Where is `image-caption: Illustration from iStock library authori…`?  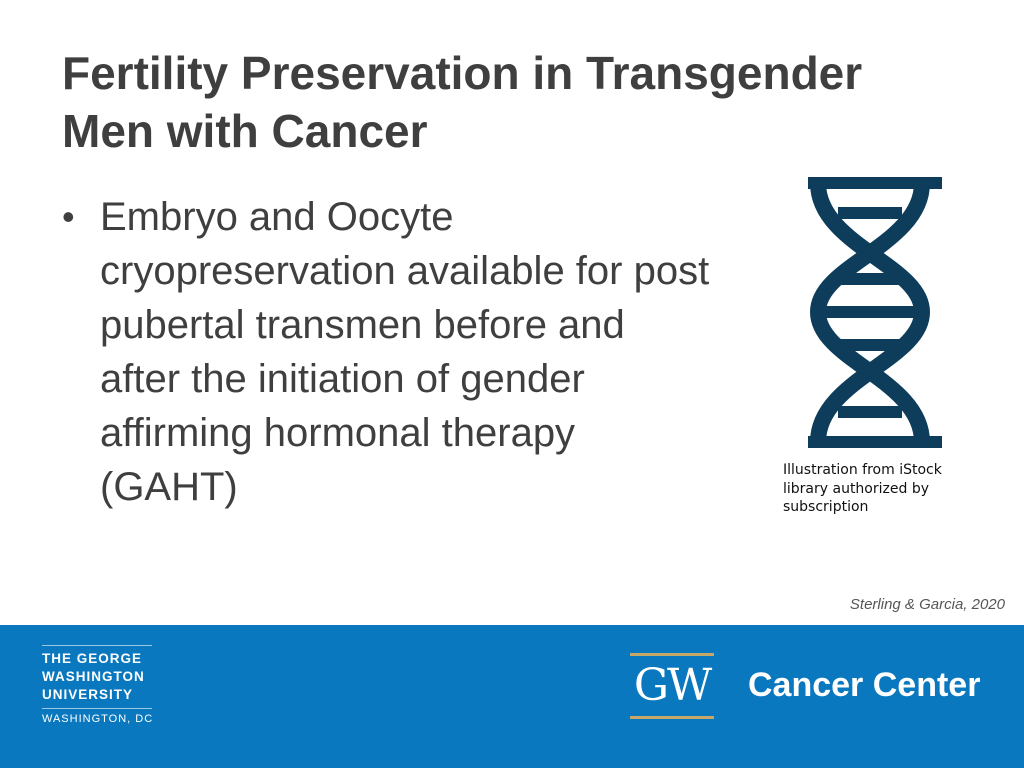 image-caption: Illustration from iStock library authori… is located at coordinates (862, 488).